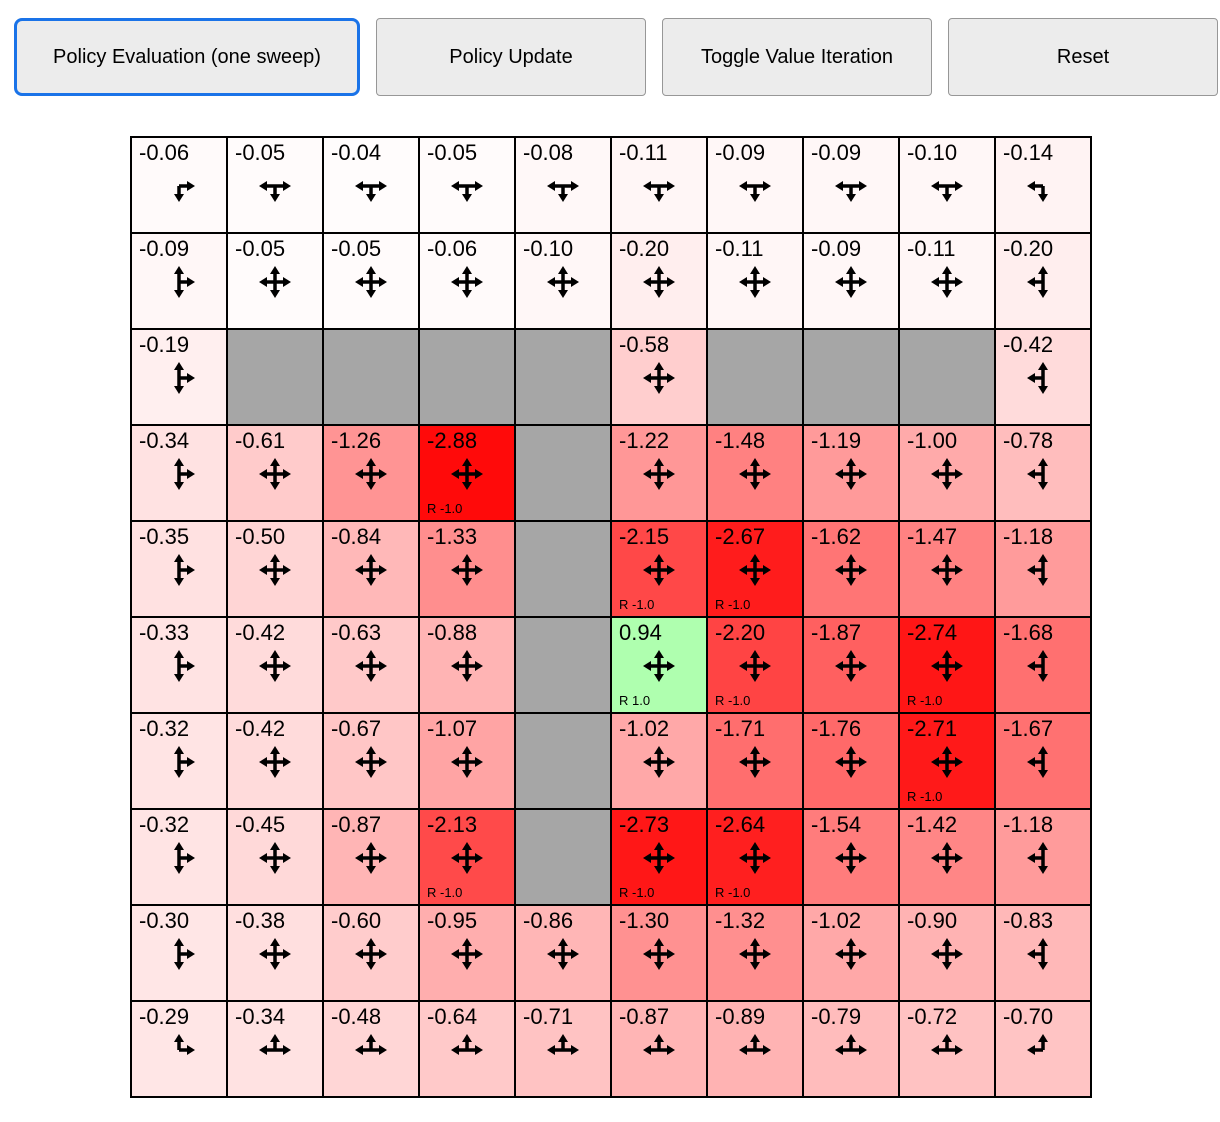  Describe the element at coordinates (467, 569) in the screenshot. I see `grid-cell: -1.33` at that location.